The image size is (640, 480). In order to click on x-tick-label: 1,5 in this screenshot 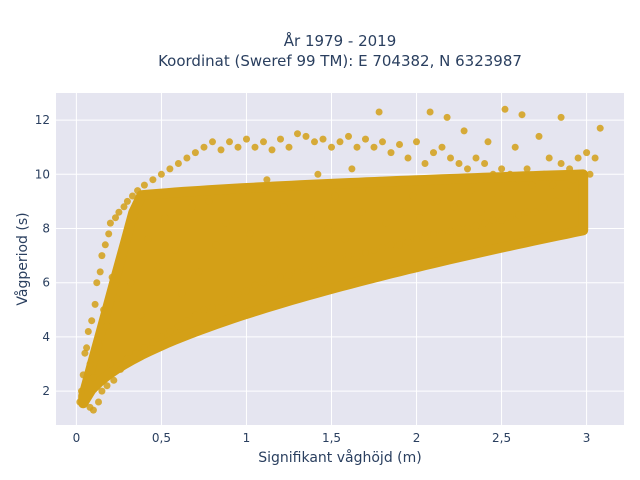, I will do `click(331, 438)`.